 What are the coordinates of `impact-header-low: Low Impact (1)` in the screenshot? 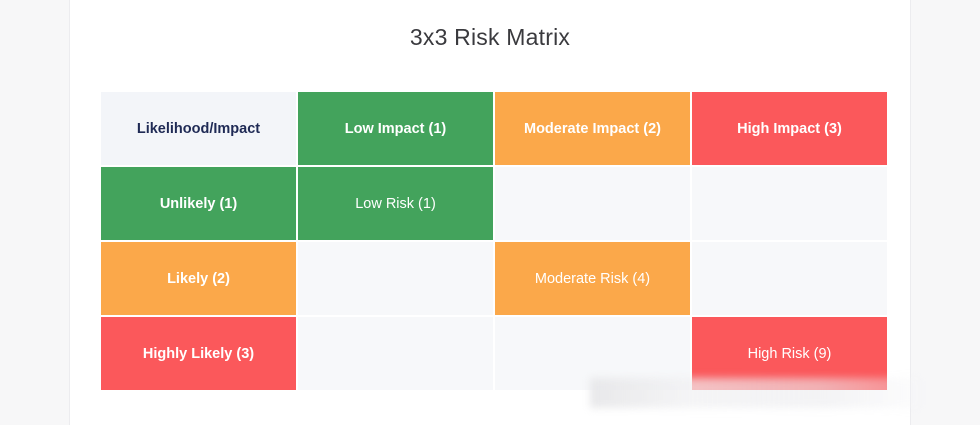 It's located at (395, 128).